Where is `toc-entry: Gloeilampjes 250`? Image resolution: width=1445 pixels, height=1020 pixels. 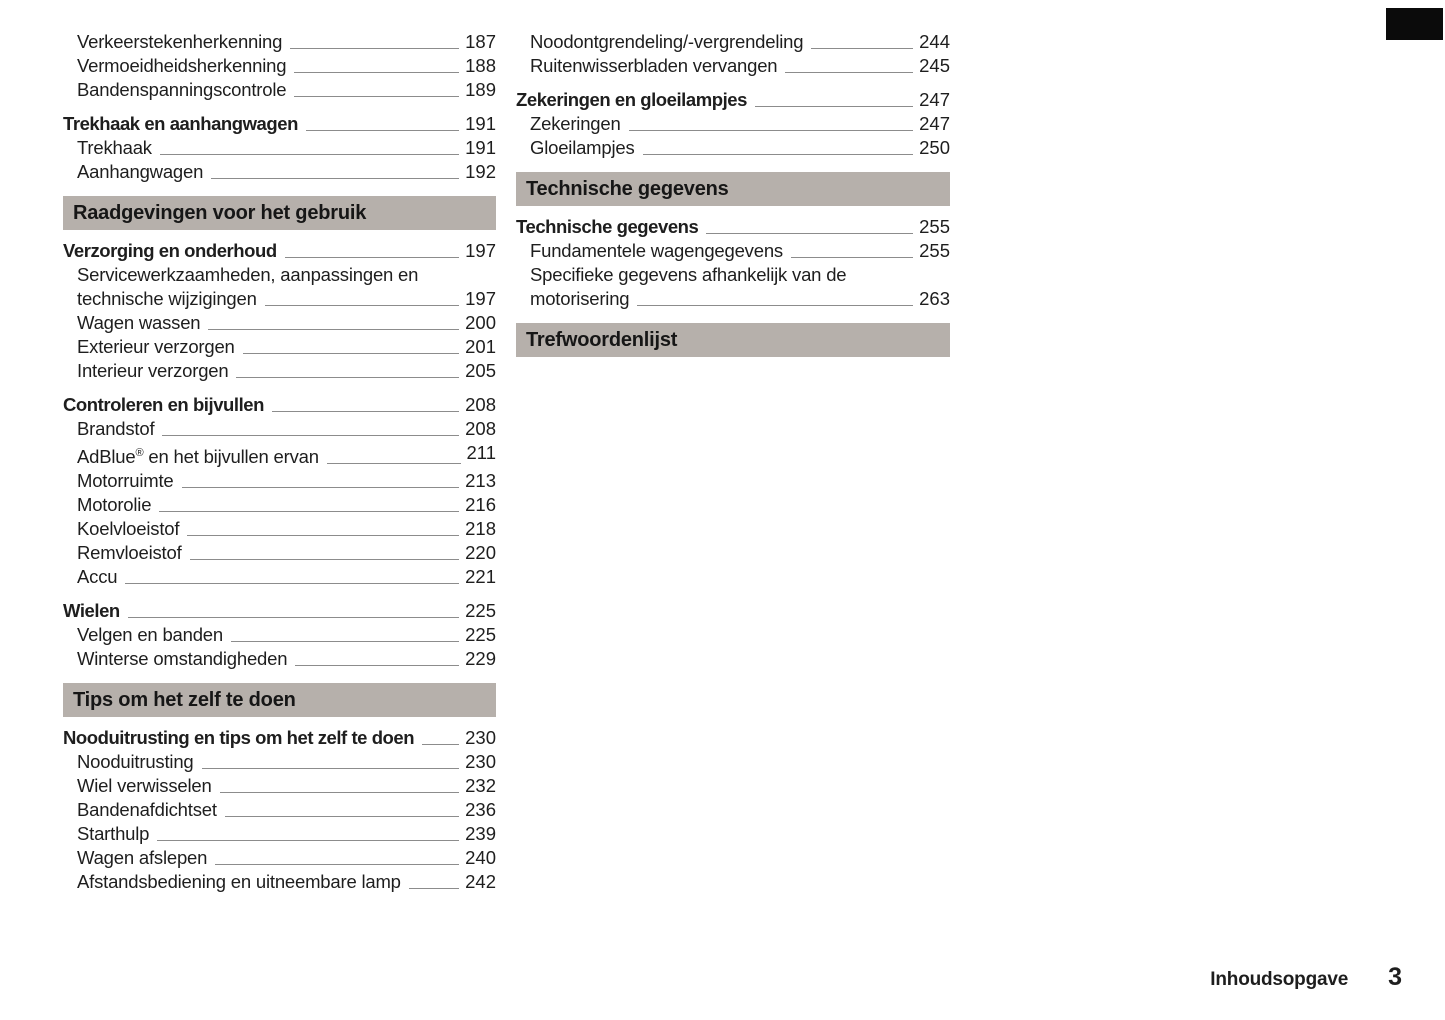 toc-entry: Gloeilampjes 250 is located at coordinates (733, 148).